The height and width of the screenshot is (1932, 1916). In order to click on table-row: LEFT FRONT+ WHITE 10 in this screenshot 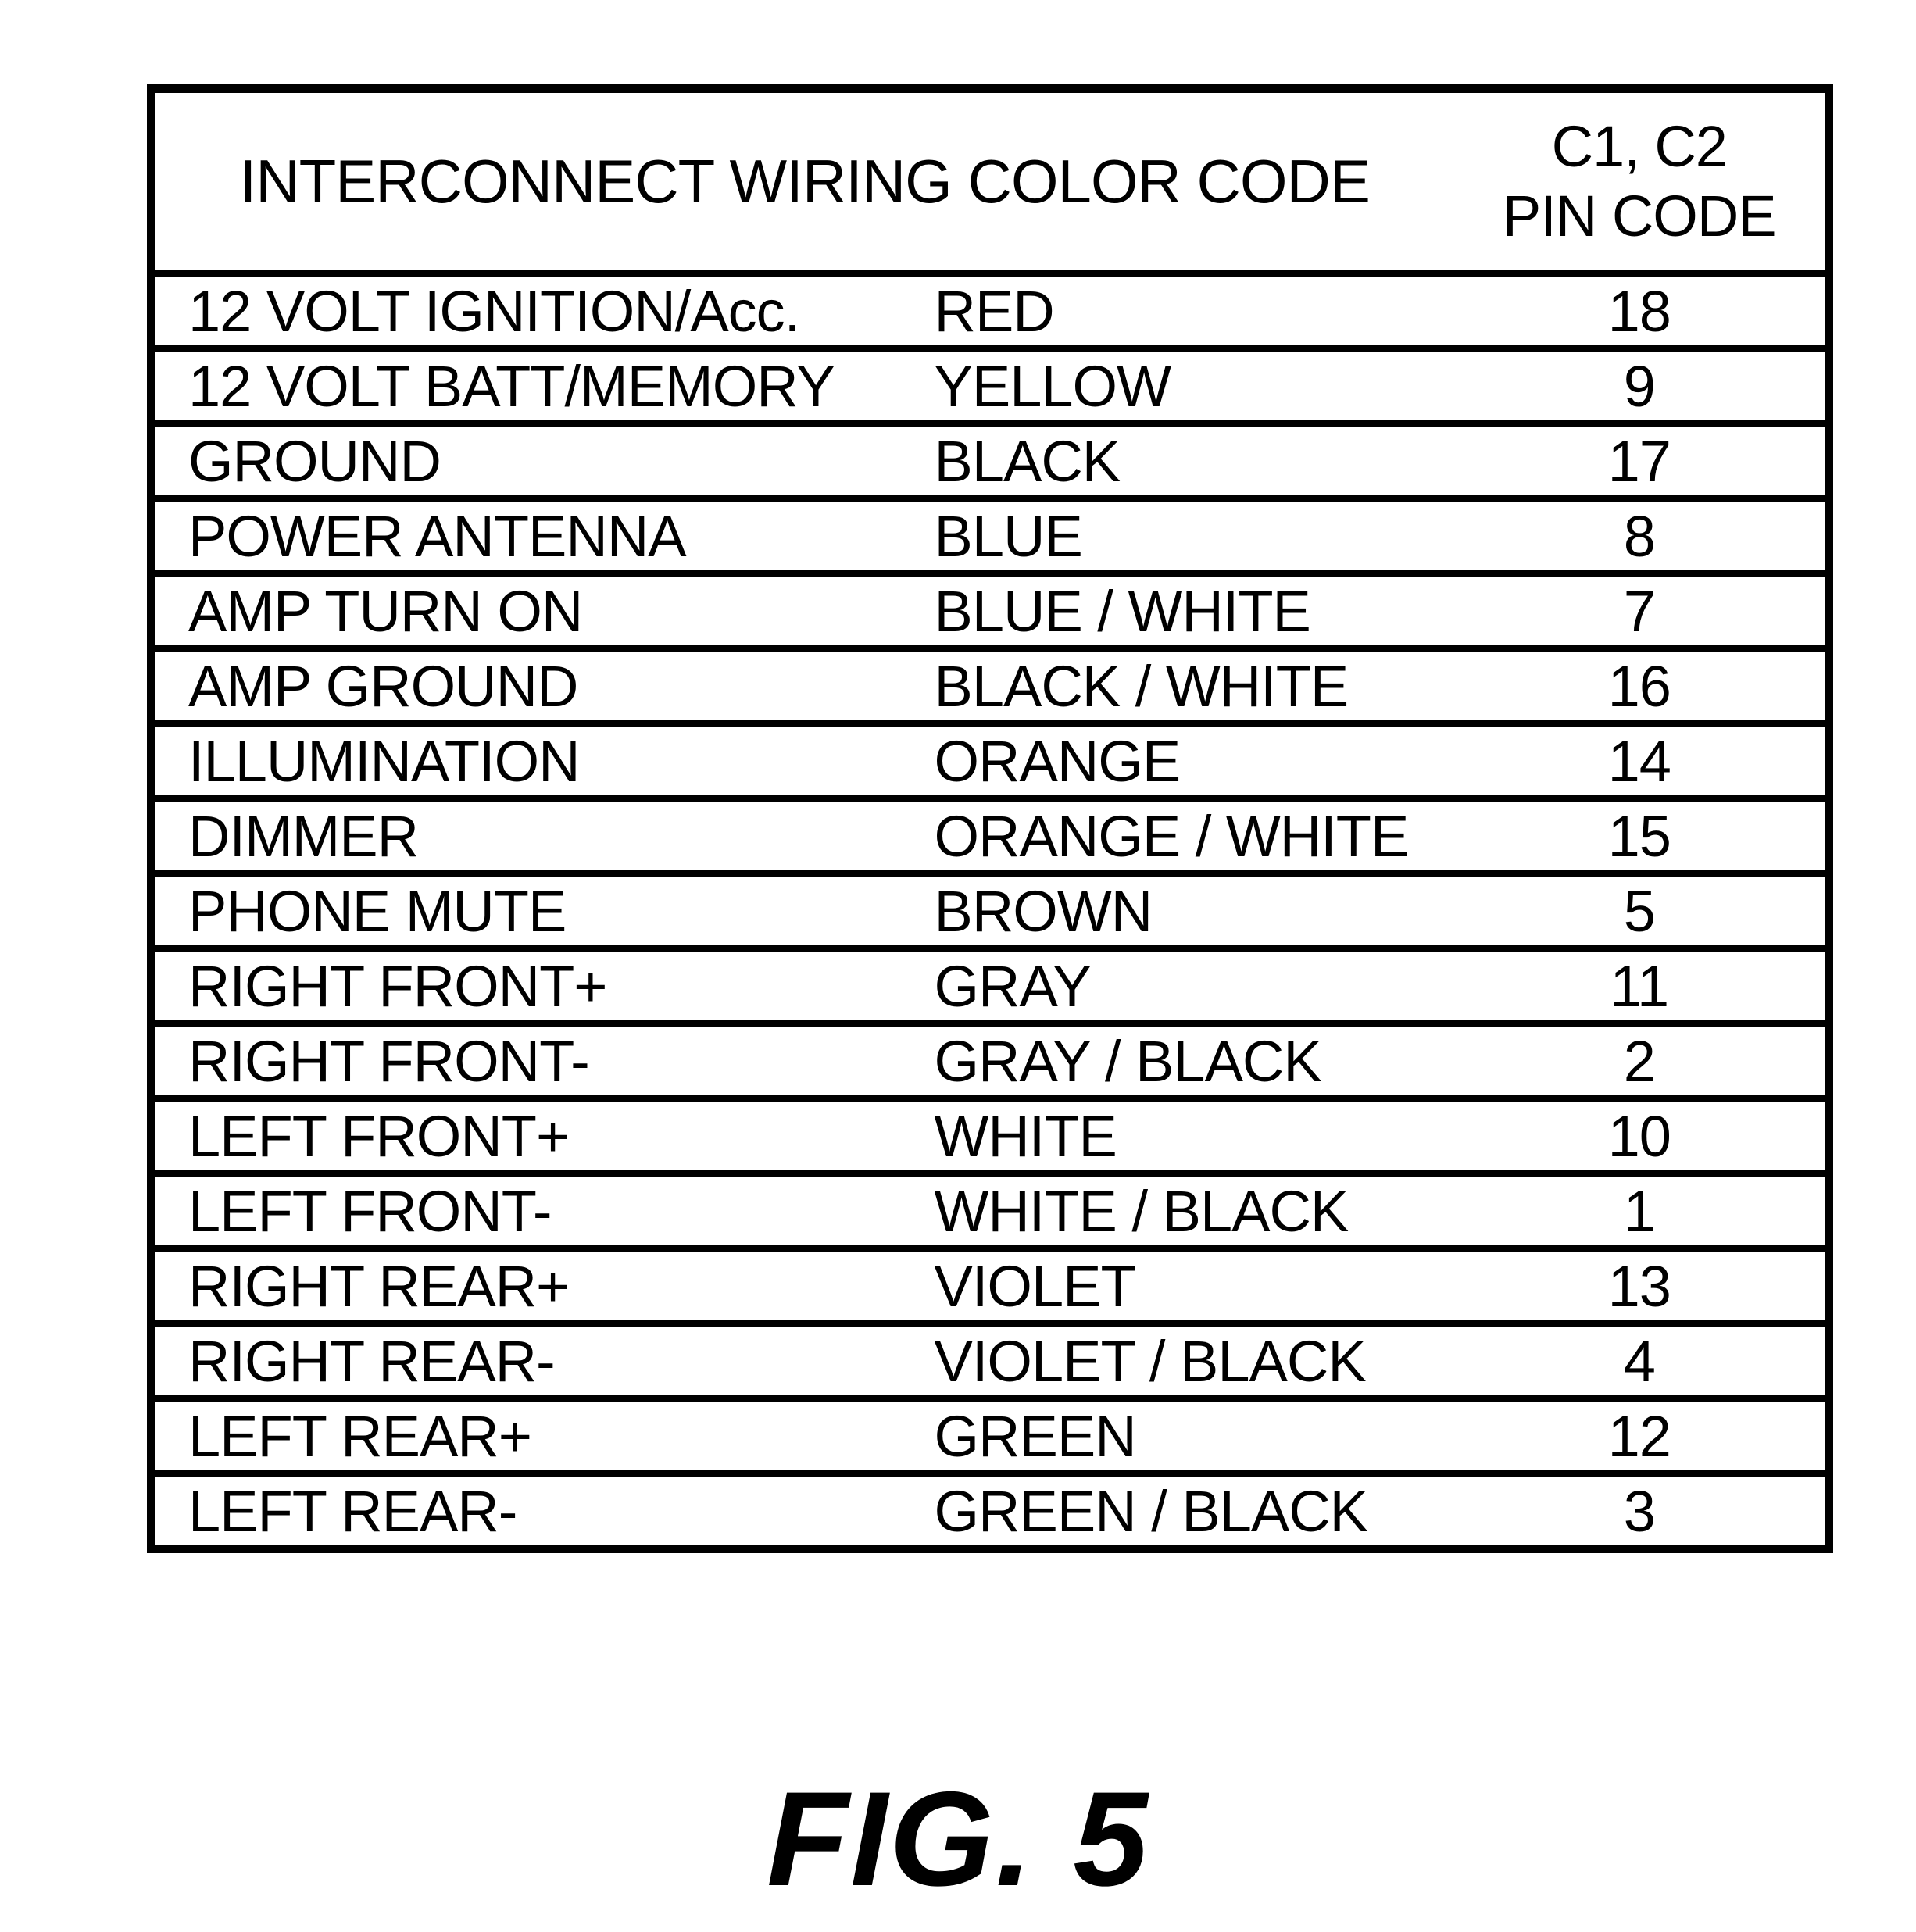, I will do `click(990, 1134)`.